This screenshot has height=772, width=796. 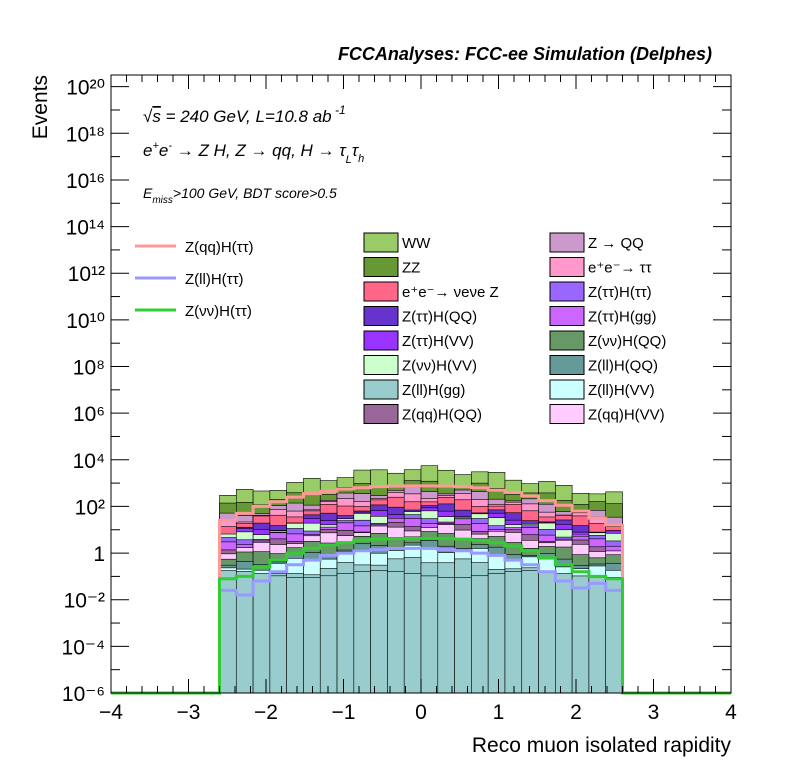 I want to click on legend-stack-label: Z(νν)H(VV), so click(x=439, y=366).